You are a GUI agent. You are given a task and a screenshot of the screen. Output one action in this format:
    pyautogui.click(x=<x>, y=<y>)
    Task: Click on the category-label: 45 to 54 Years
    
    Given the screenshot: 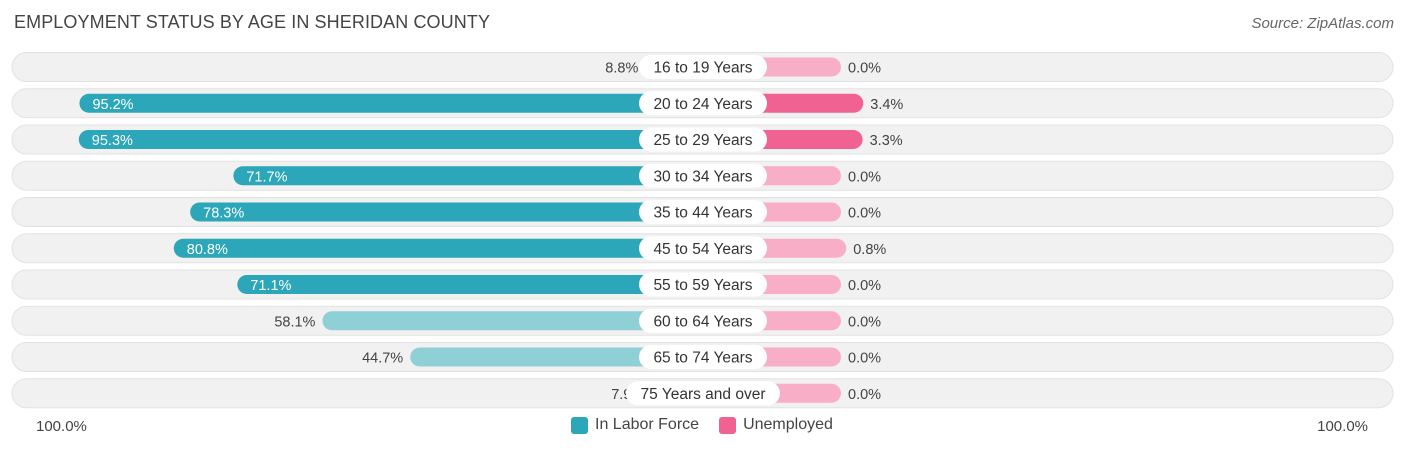 What is the action you would take?
    pyautogui.click(x=702, y=249)
    